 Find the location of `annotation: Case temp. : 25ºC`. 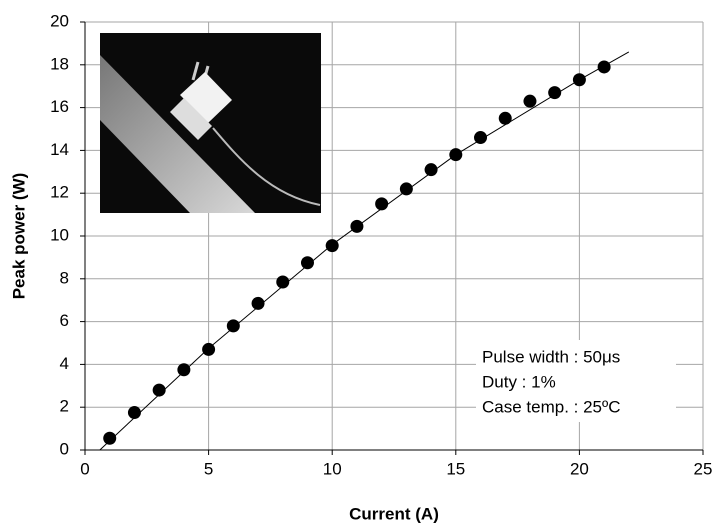

annotation: Case temp. : 25ºC is located at coordinates (551, 406).